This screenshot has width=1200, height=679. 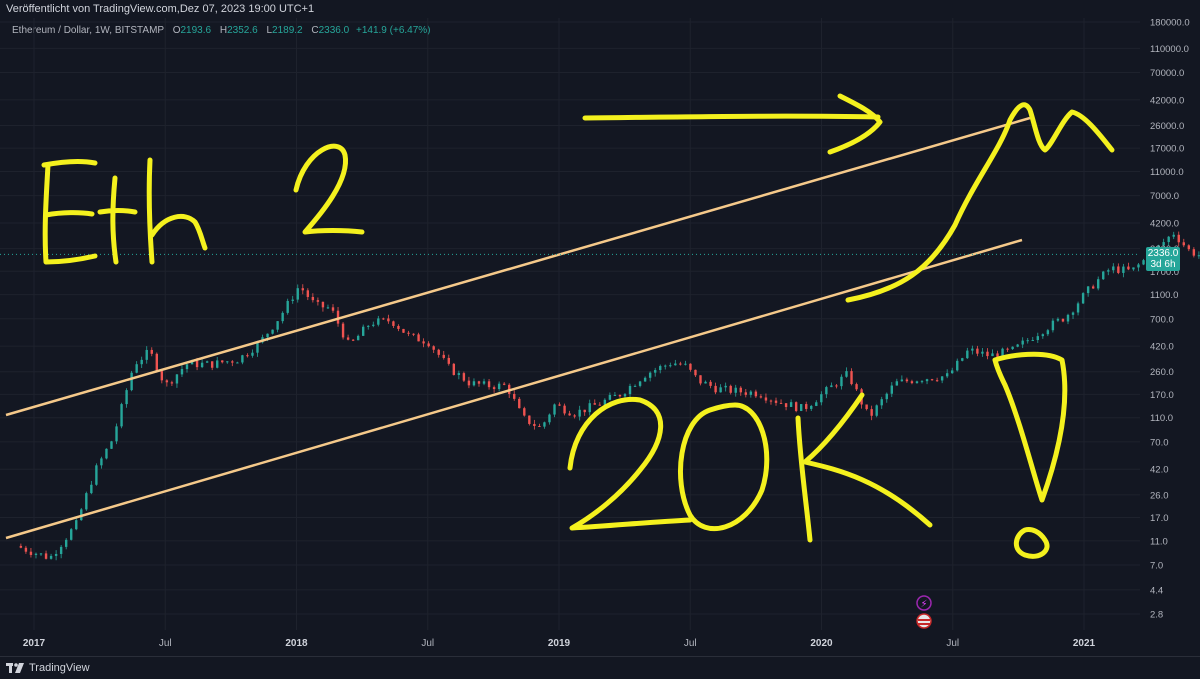 I want to click on open-label: O, so click(x=176, y=30).